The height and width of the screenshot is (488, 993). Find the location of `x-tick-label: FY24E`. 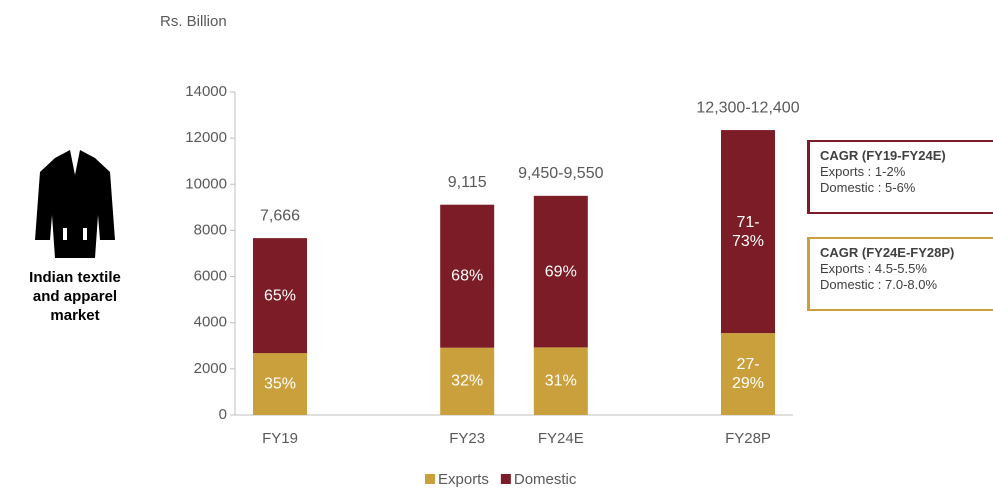

x-tick-label: FY24E is located at coordinates (561, 438).